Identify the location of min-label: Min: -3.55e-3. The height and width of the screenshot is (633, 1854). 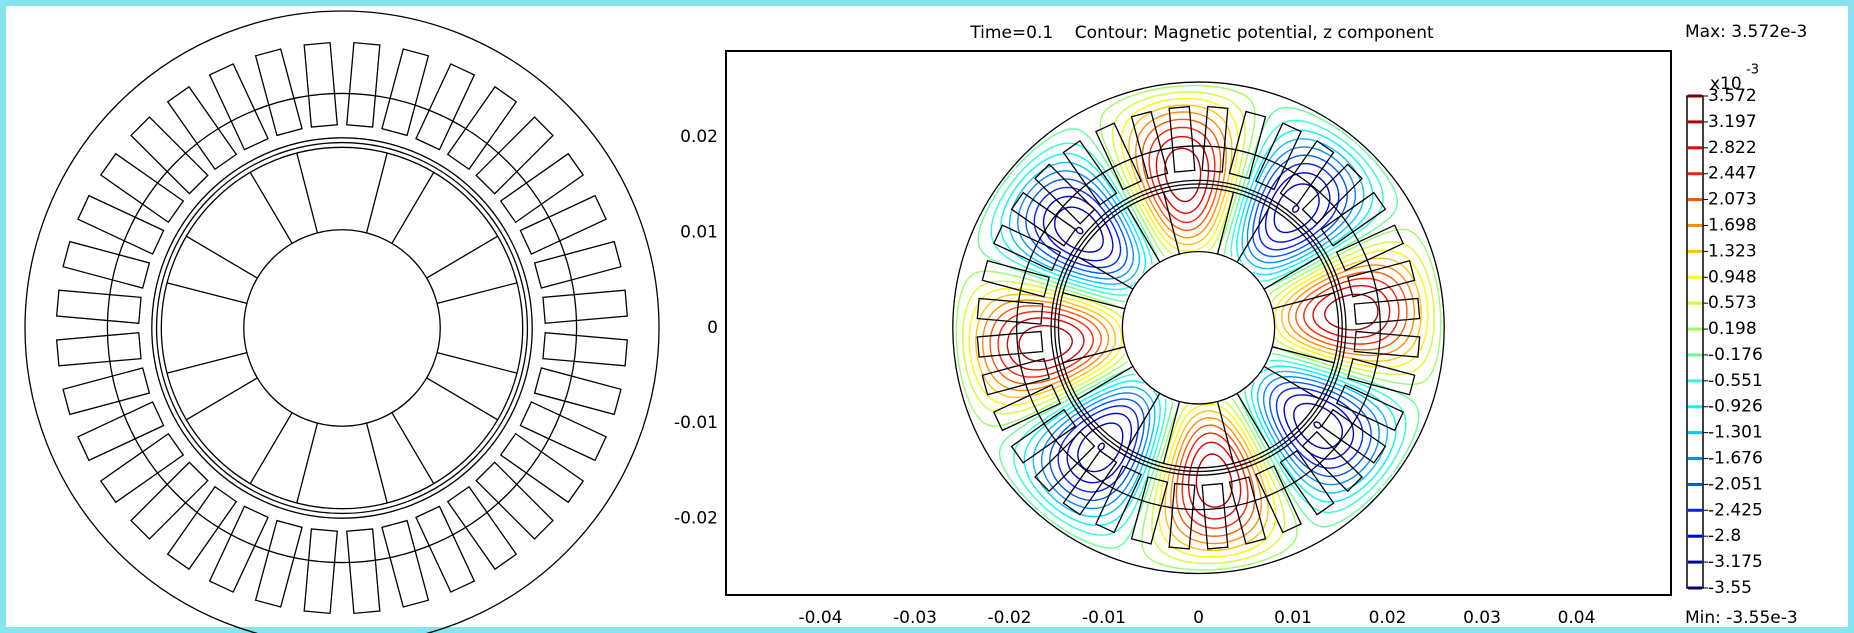
(1741, 618).